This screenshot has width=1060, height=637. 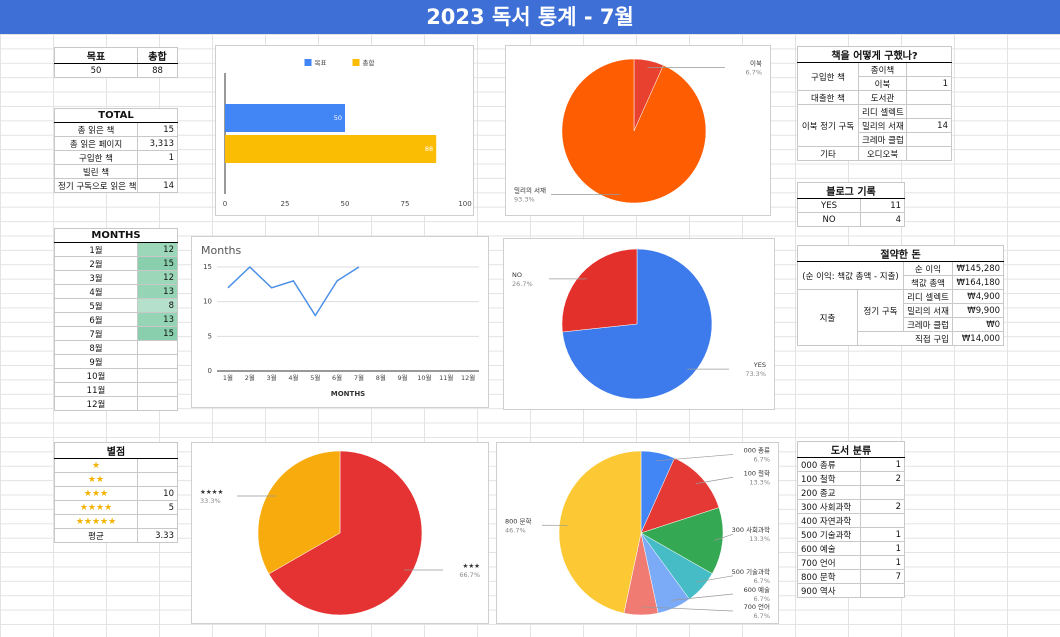 I want to click on cell: ₩0, so click(x=978, y=324).